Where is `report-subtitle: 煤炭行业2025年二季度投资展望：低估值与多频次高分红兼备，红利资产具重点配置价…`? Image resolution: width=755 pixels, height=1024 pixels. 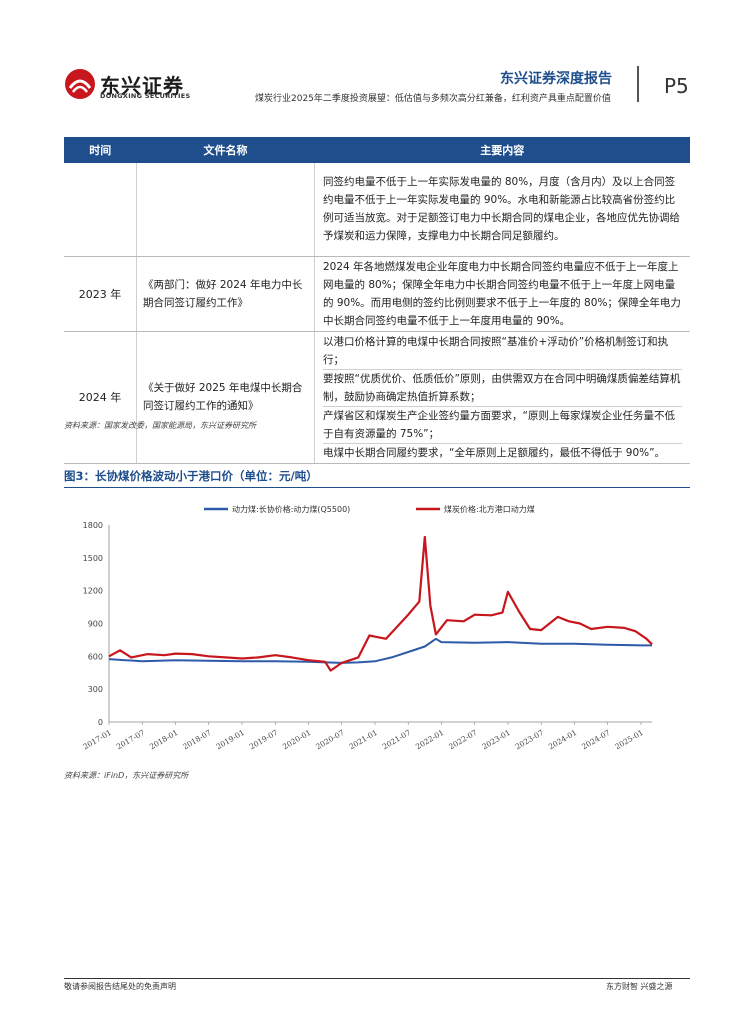
report-subtitle: 煤炭行业2025年二季度投资展望：低估值与多频次高分红兼备，红利资产具重点配置价… is located at coordinates (433, 99).